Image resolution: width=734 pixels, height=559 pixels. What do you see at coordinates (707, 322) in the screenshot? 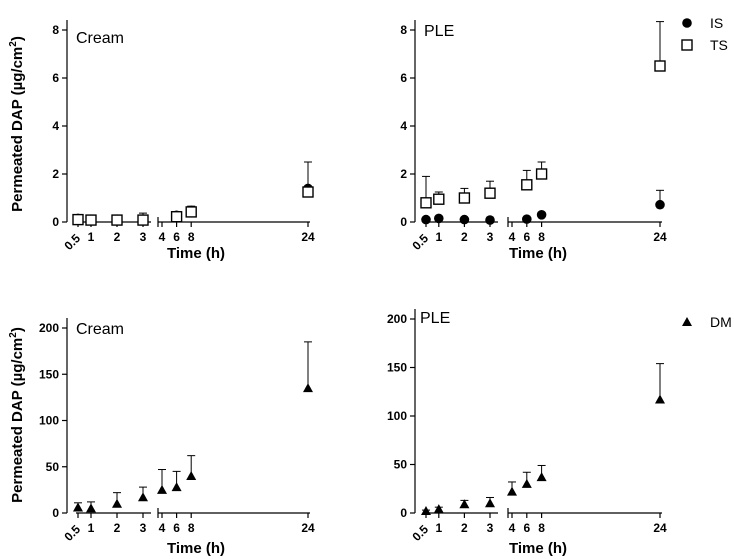
I see `legend-dm: DM` at bounding box center [707, 322].